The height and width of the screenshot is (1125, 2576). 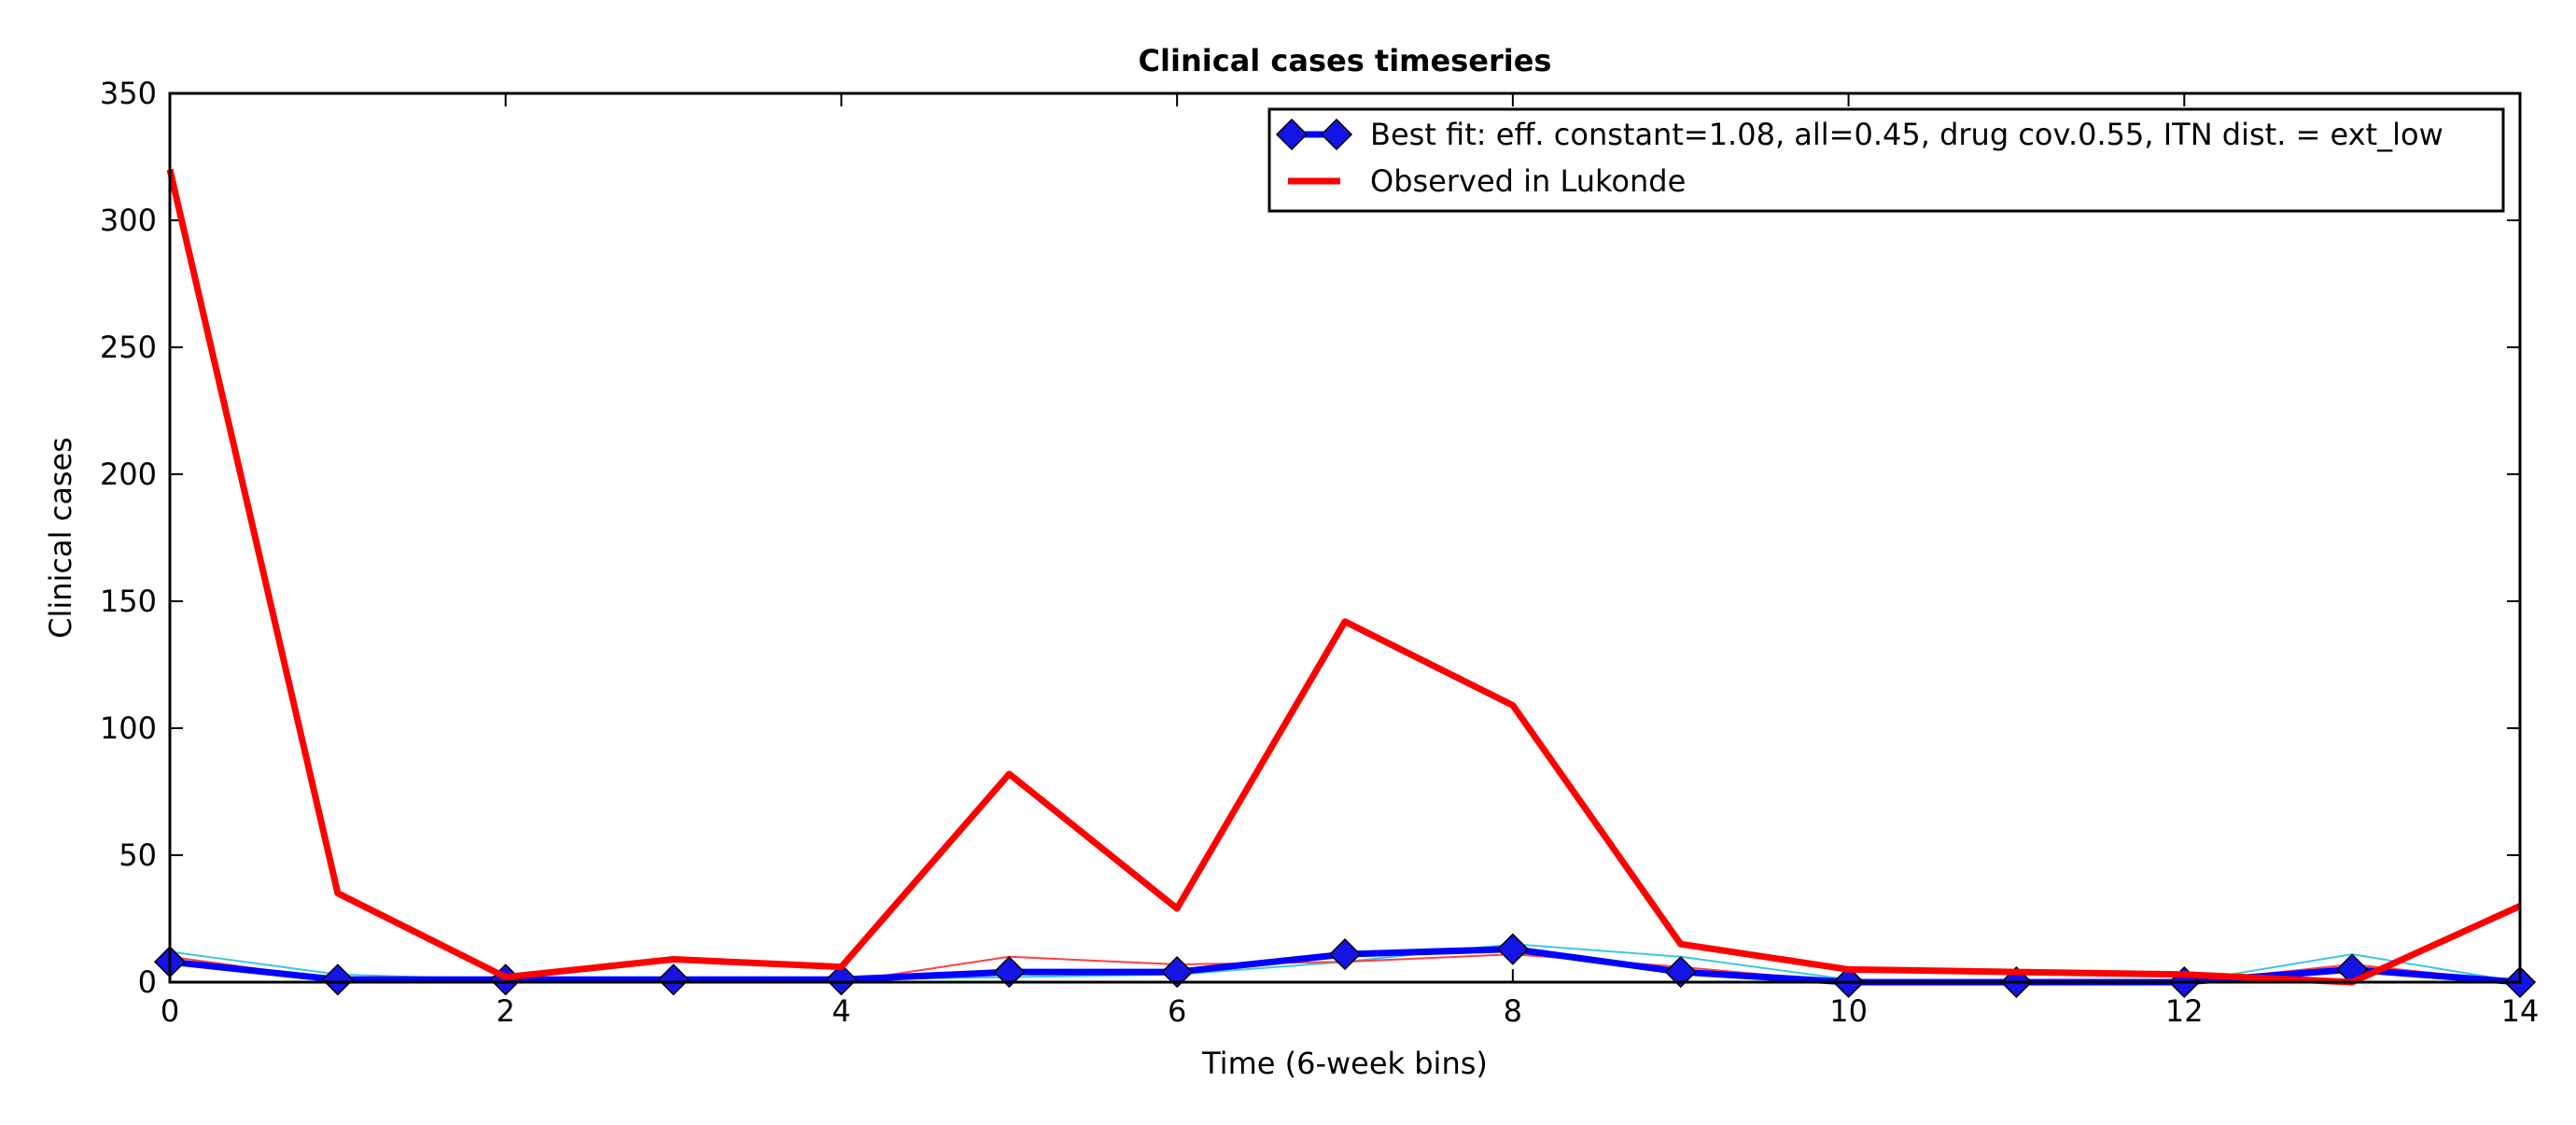 What do you see at coordinates (1177, 1011) in the screenshot?
I see `x-tick-label: 6` at bounding box center [1177, 1011].